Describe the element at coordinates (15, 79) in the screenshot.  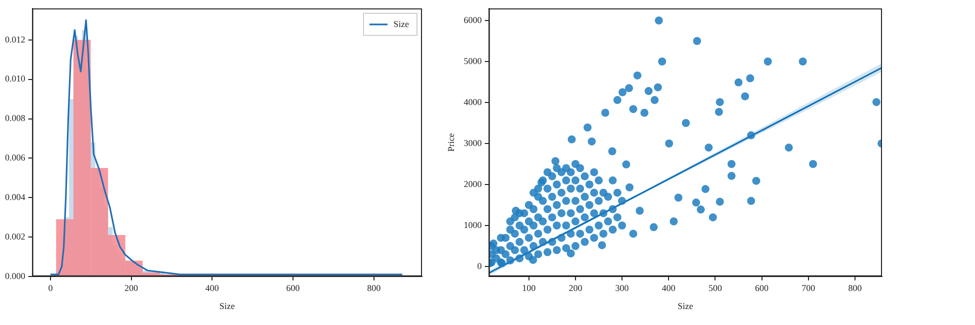
I see `y-tick-label: 0.010` at that location.